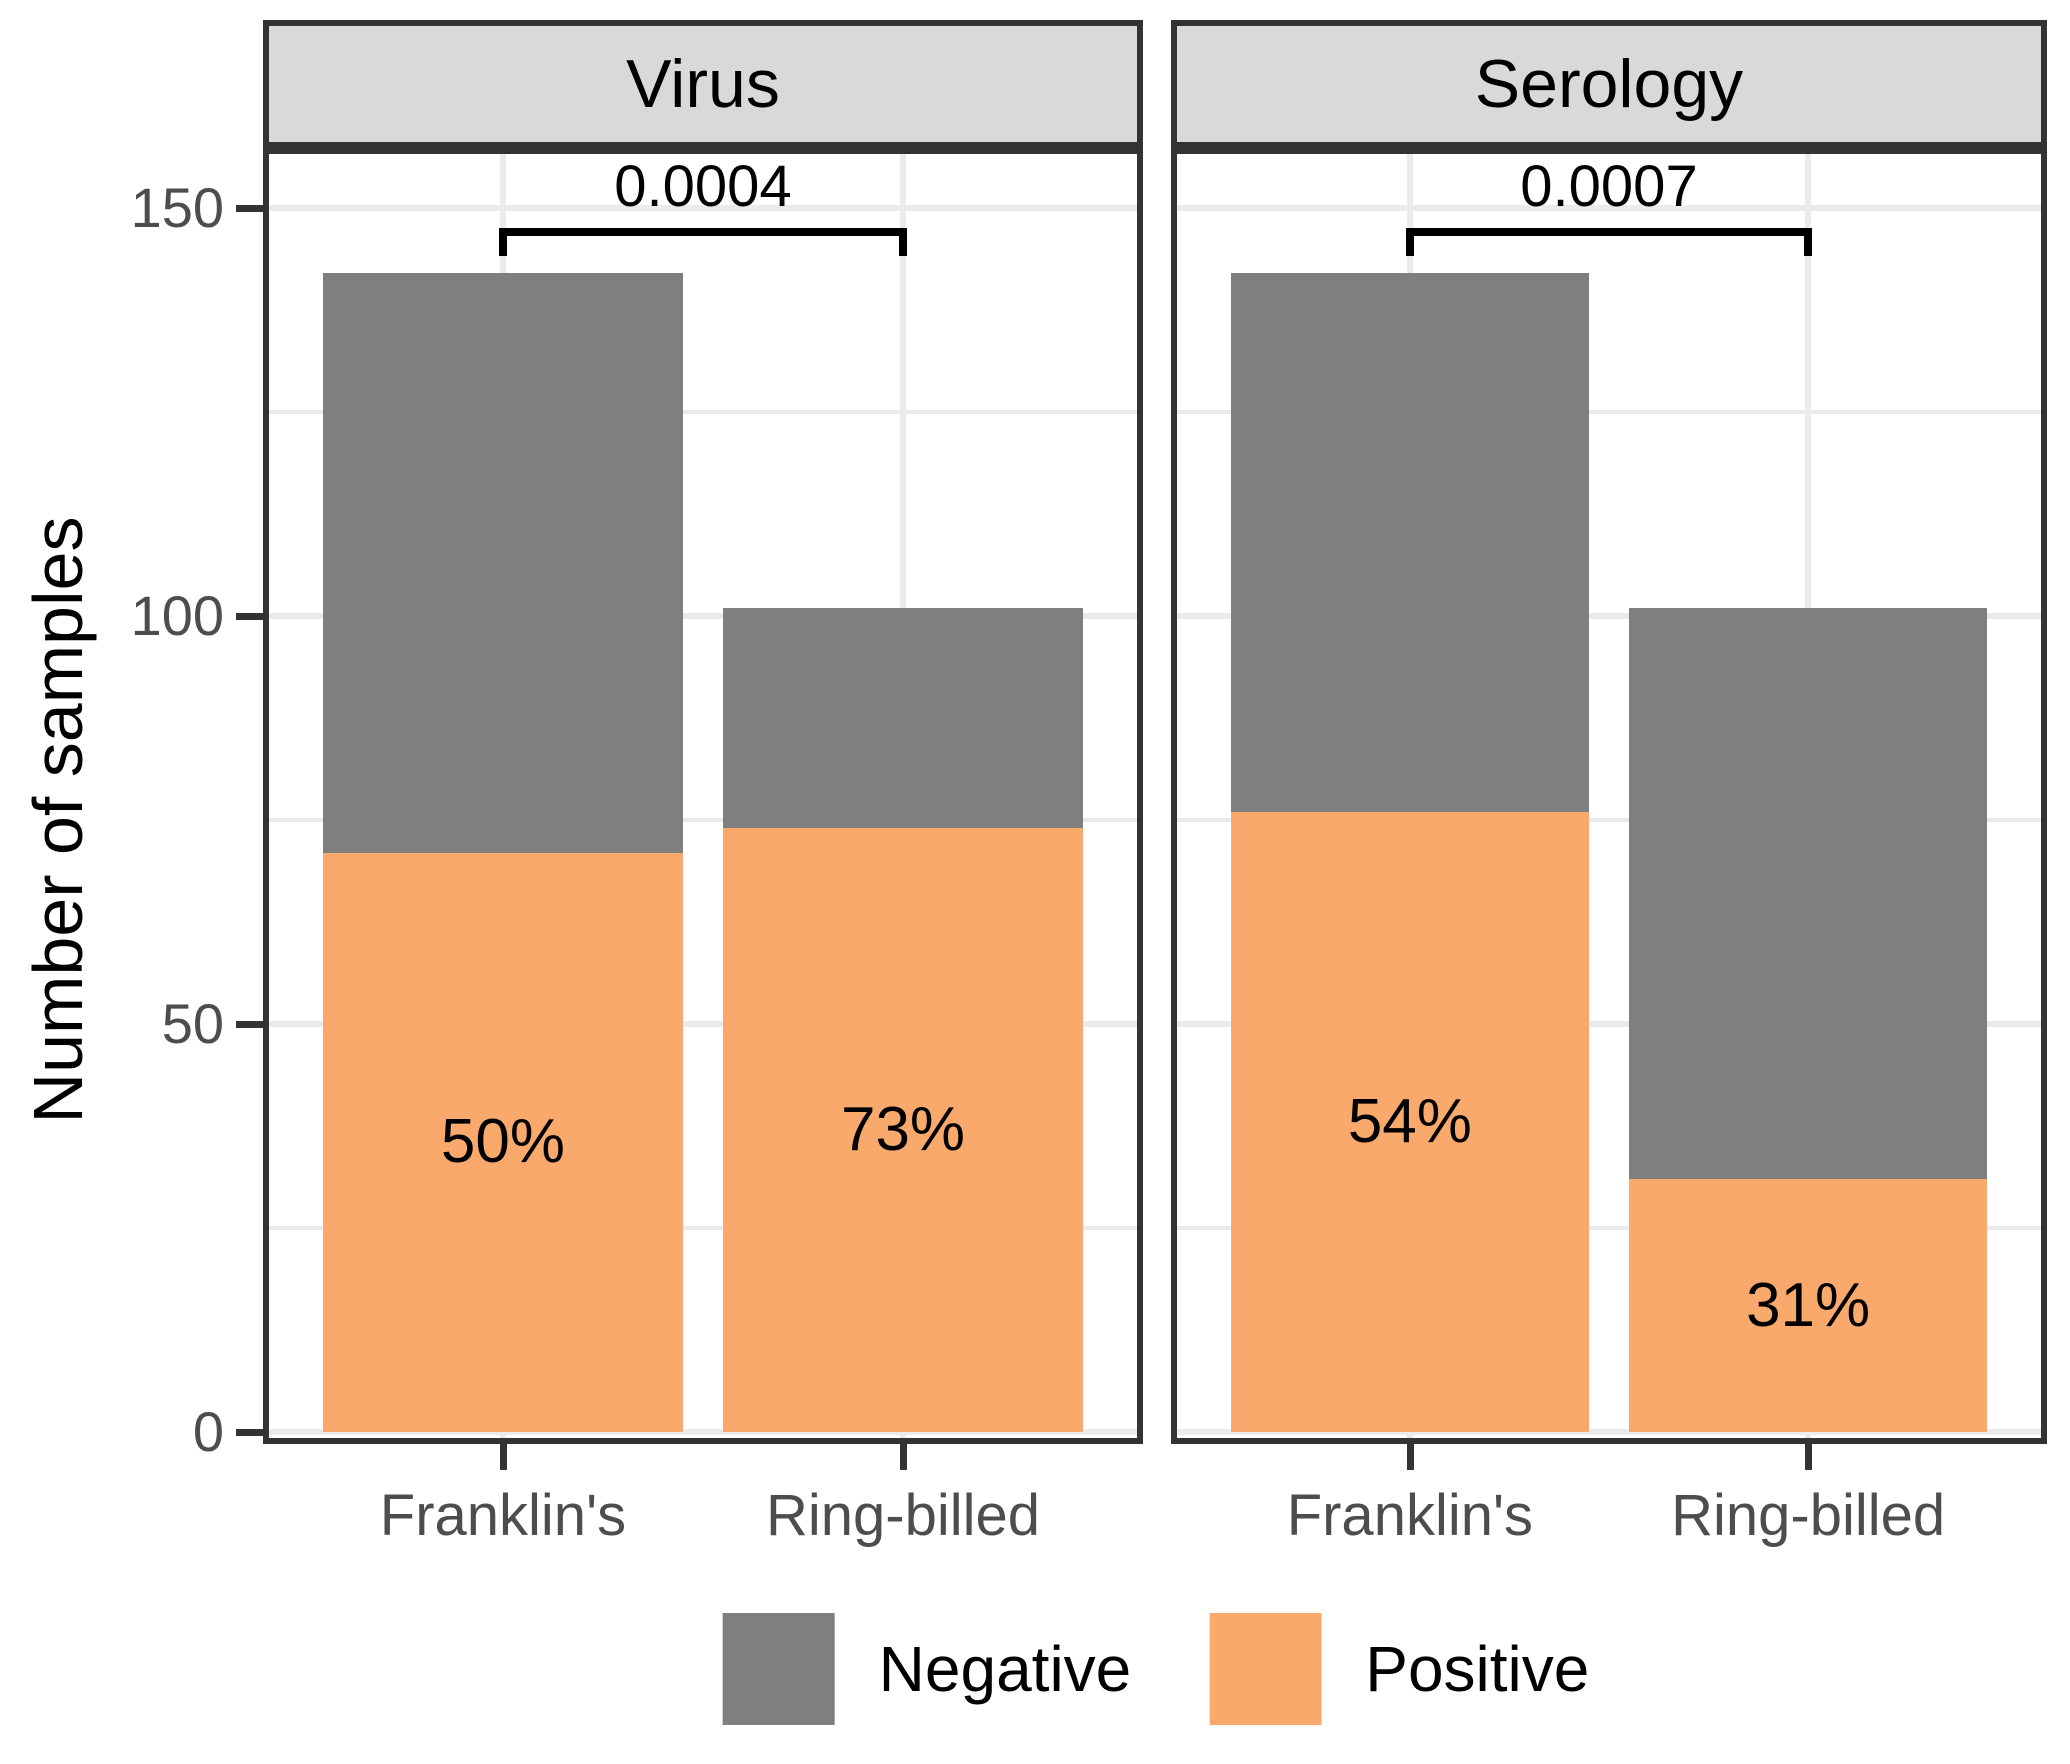 This screenshot has width=2070, height=1764. I want to click on y-tick-label: 150, so click(177, 207).